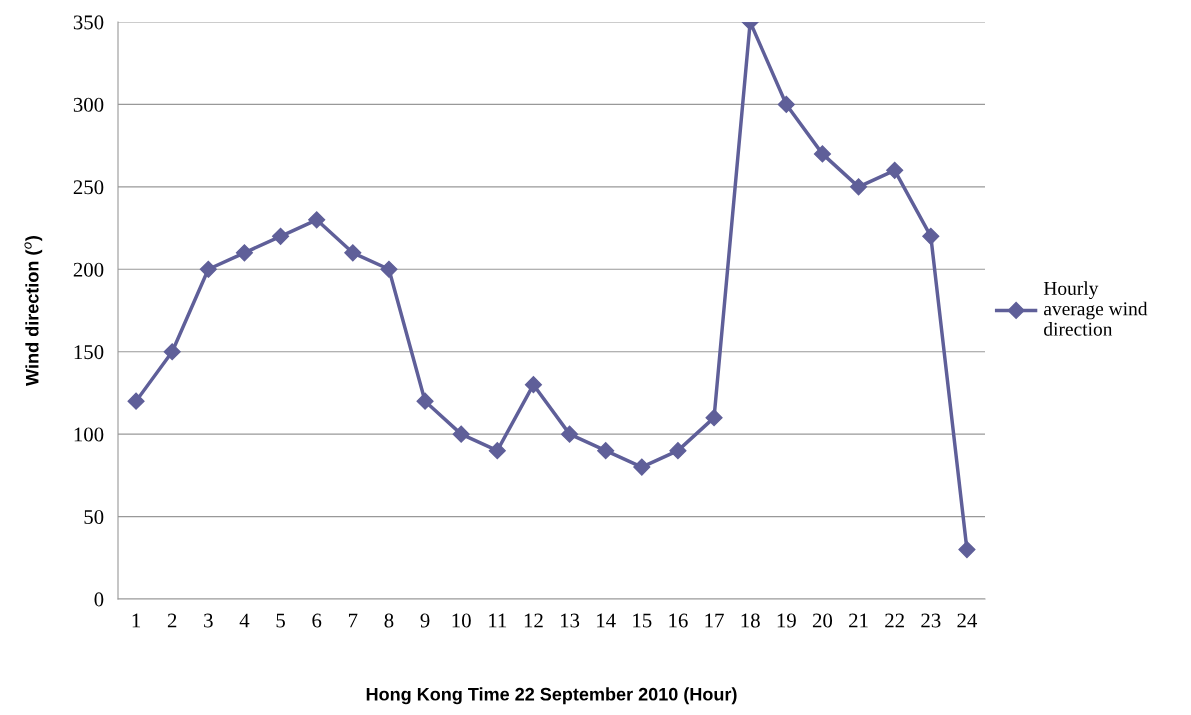 The image size is (1191, 715). I want to click on y-tick-label: 250, so click(88, 187).